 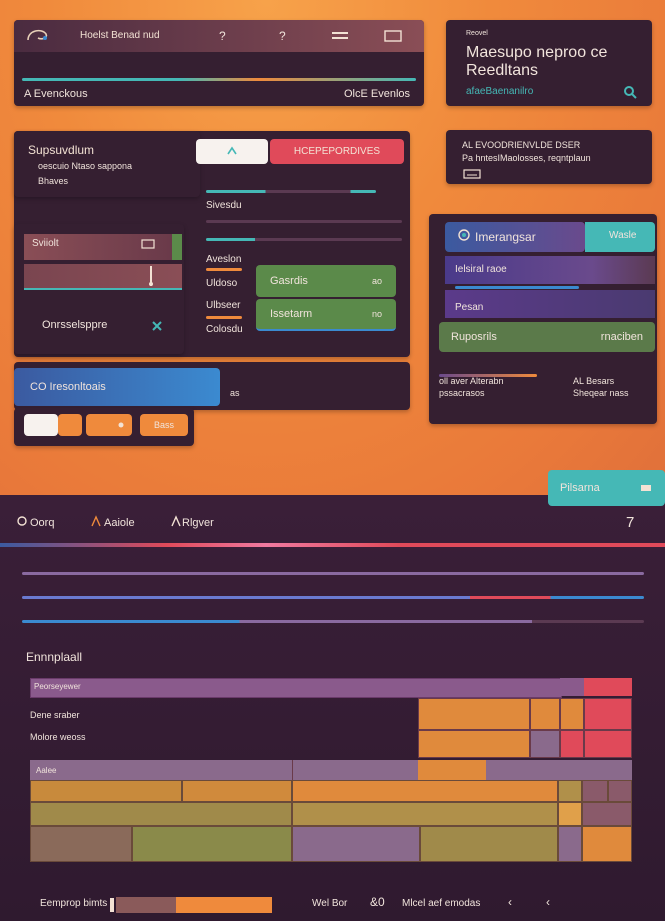 I want to click on green-button-1-value: ao, so click(x=376, y=281).